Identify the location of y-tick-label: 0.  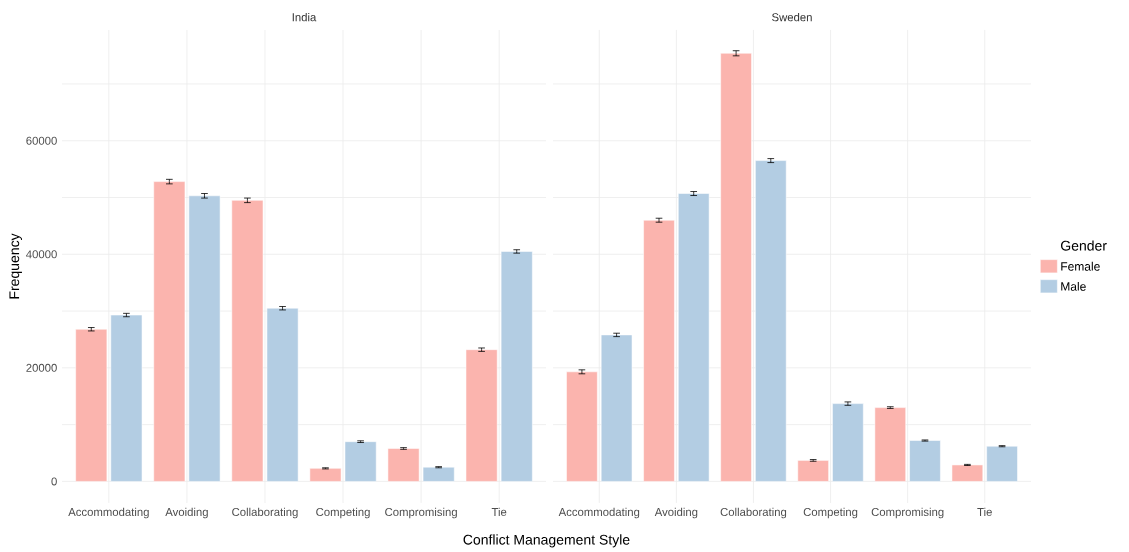
(54, 481).